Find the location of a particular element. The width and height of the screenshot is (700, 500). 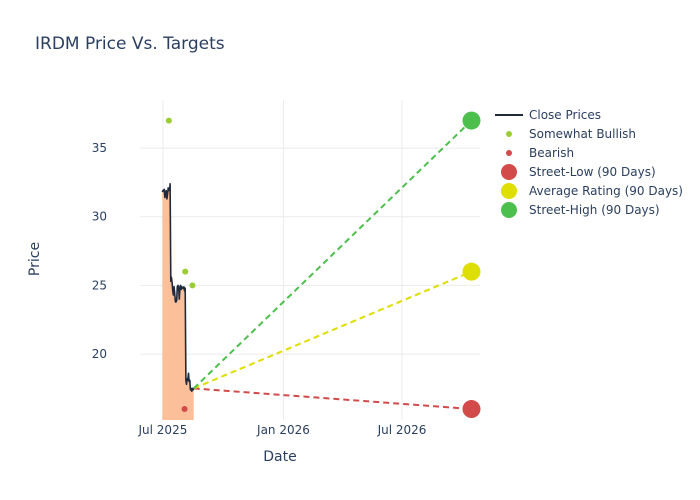

y-axis-ticks: 20 25 30 35 is located at coordinates (99, 251).